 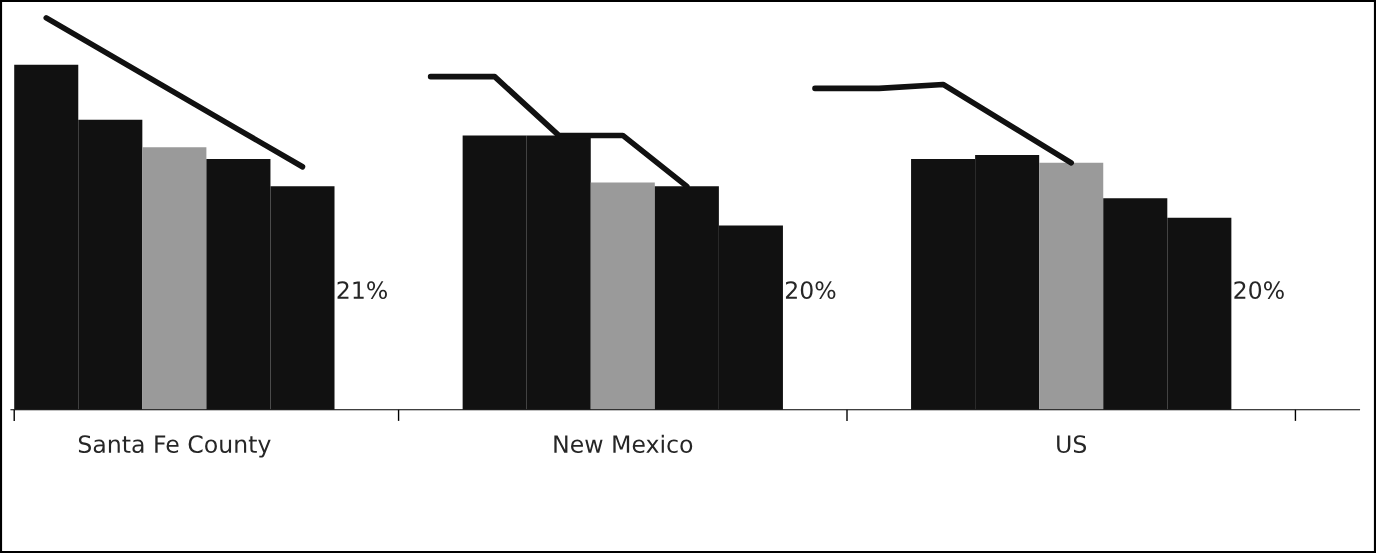 I want to click on text: 20%, so click(x=1259, y=290).